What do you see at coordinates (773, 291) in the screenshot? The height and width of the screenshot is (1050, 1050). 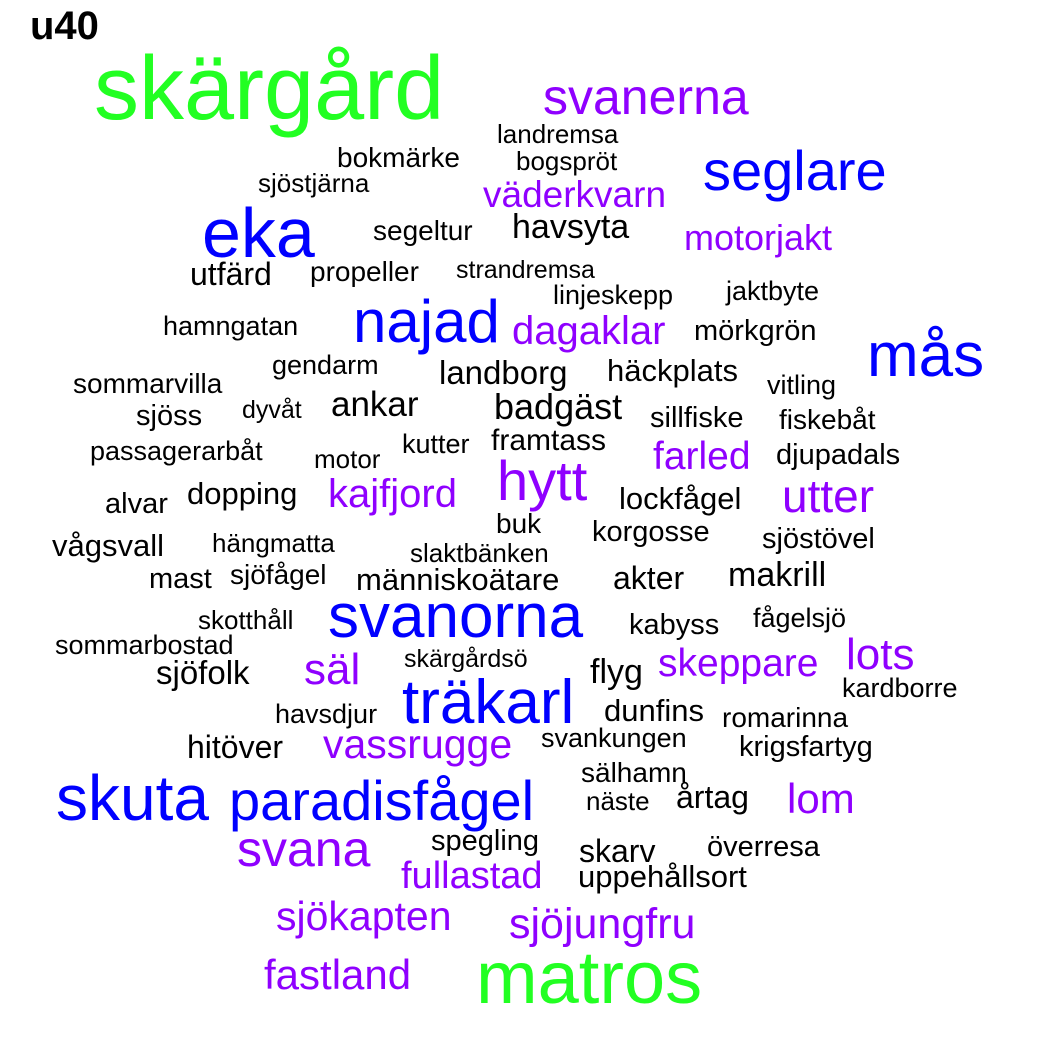 I see `cloud-word: jaktbyte` at bounding box center [773, 291].